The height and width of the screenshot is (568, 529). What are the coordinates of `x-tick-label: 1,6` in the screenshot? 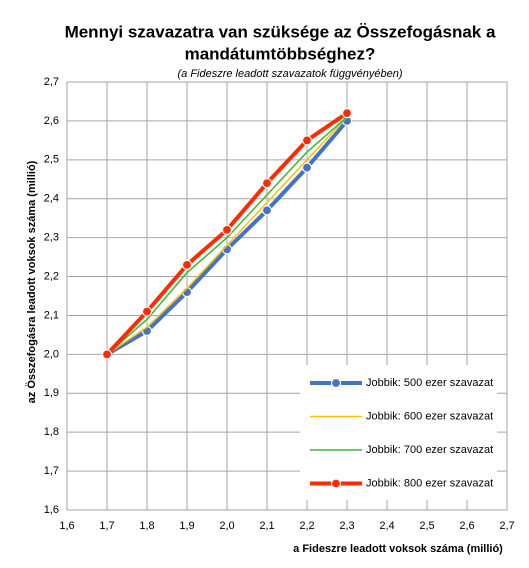 It's located at (66, 526).